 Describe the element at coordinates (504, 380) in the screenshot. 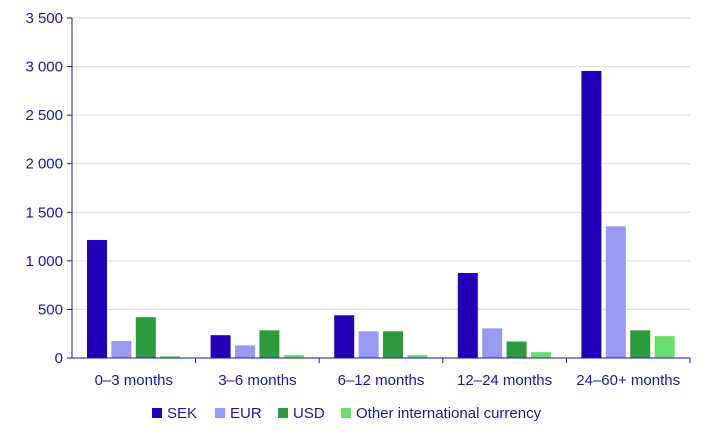

I see `x-tick-label: 12–24 months` at that location.